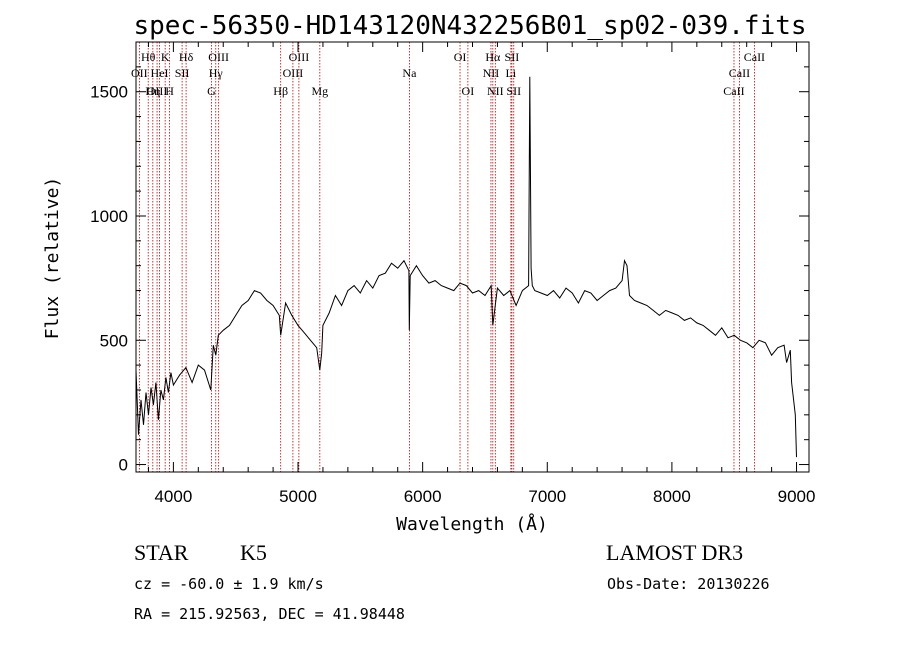 This screenshot has height=649, width=900. I want to click on y-tick-label: 1000, so click(109, 216).